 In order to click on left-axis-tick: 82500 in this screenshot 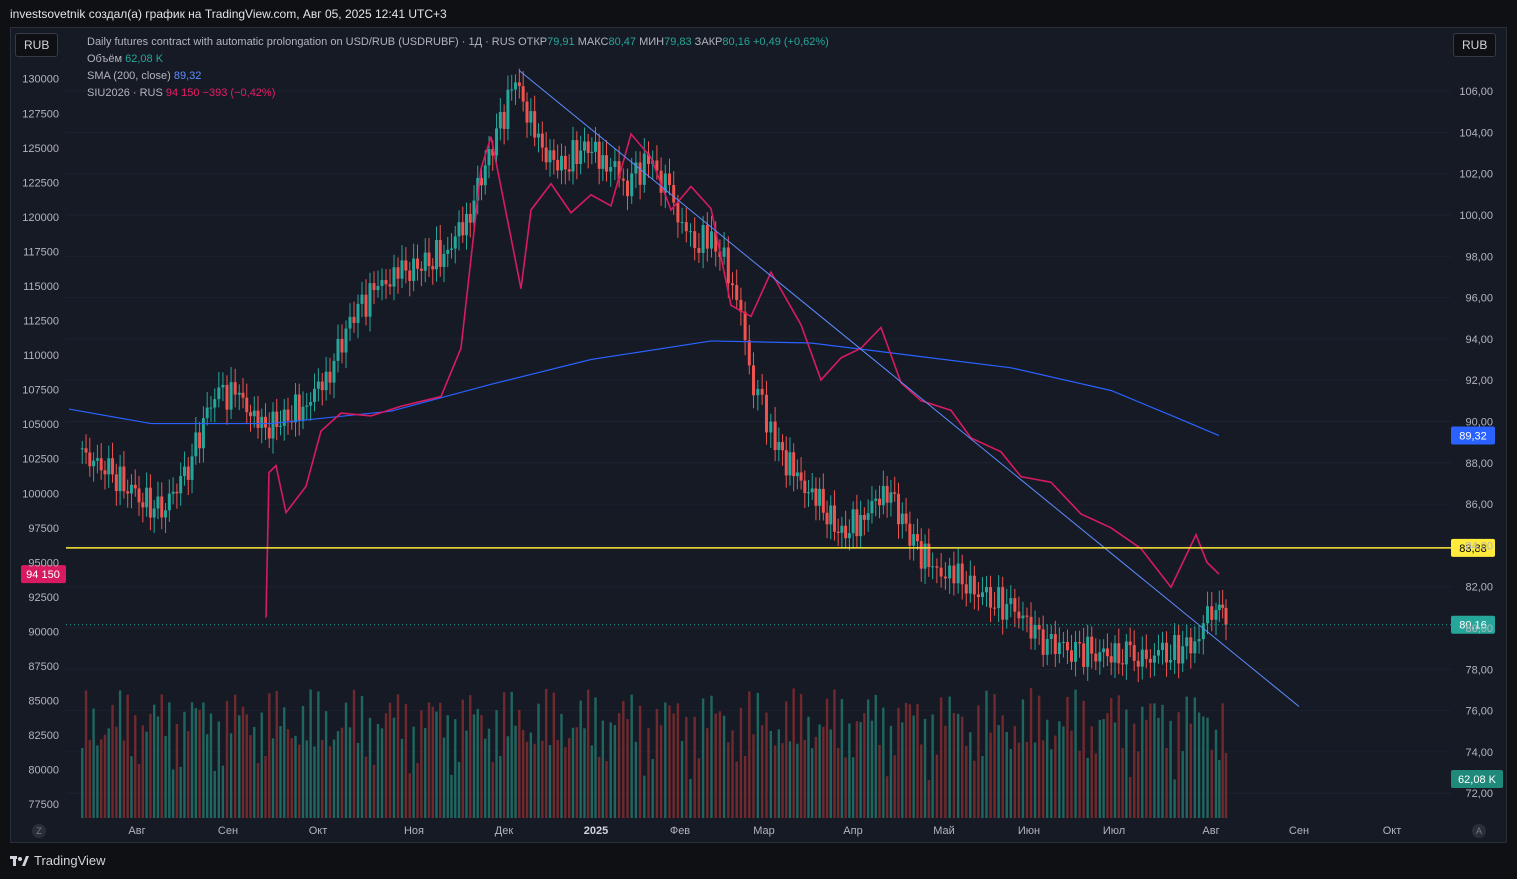, I will do `click(43, 736)`.